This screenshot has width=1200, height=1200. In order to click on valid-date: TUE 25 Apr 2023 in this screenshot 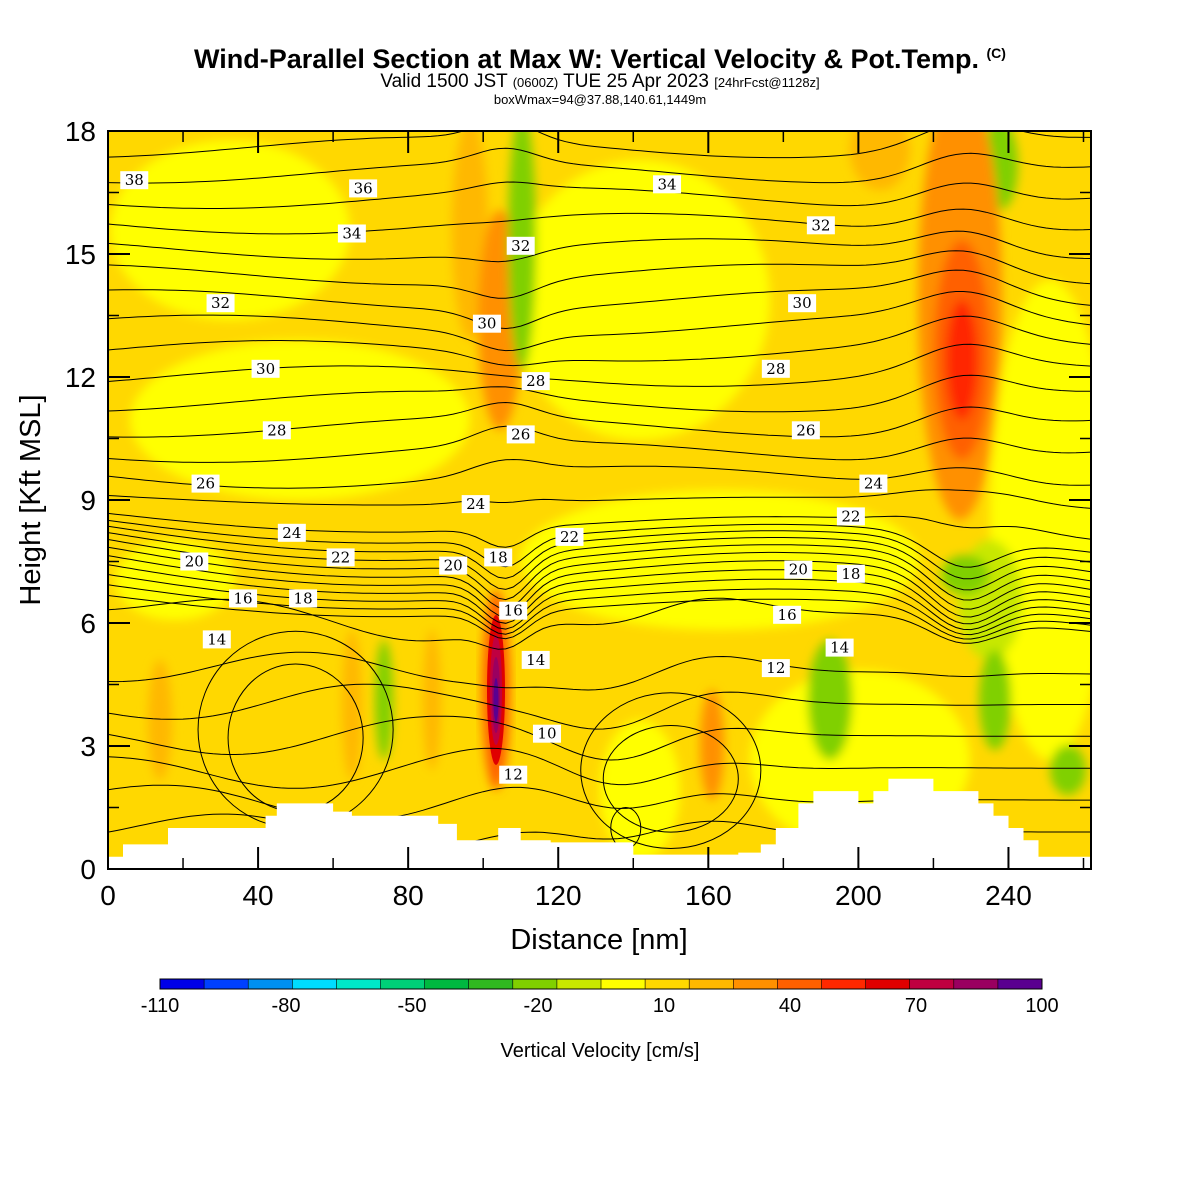, I will do `click(636, 81)`.